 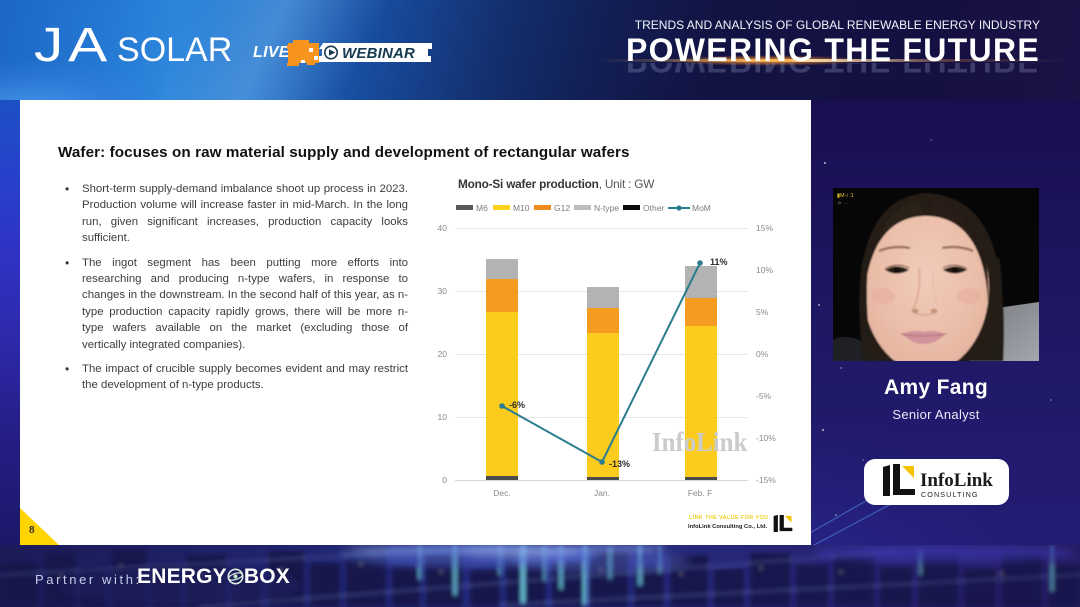 I want to click on svg-text: .a ·…·, so click(x=843, y=202).